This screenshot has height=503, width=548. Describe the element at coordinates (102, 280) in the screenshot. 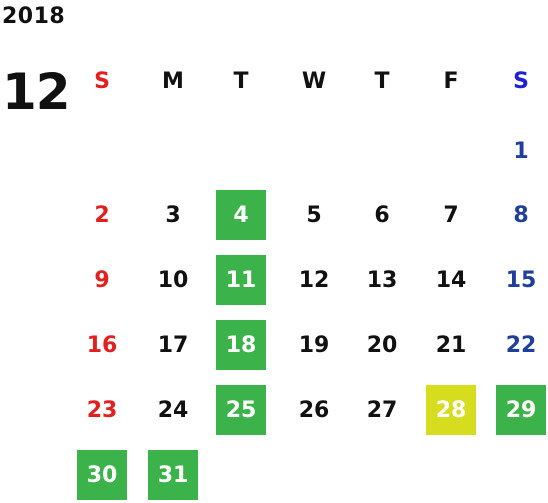

I see `day-cell-9: 9` at that location.